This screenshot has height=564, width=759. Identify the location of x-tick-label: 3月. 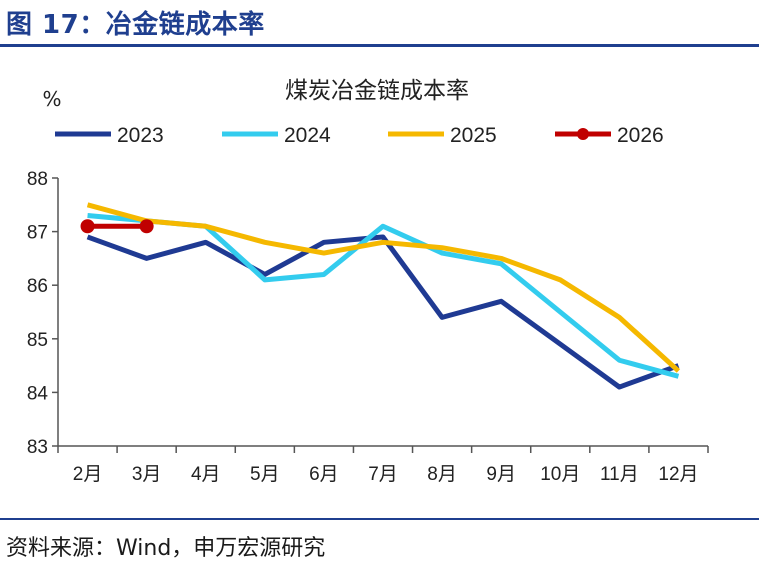
(147, 474).